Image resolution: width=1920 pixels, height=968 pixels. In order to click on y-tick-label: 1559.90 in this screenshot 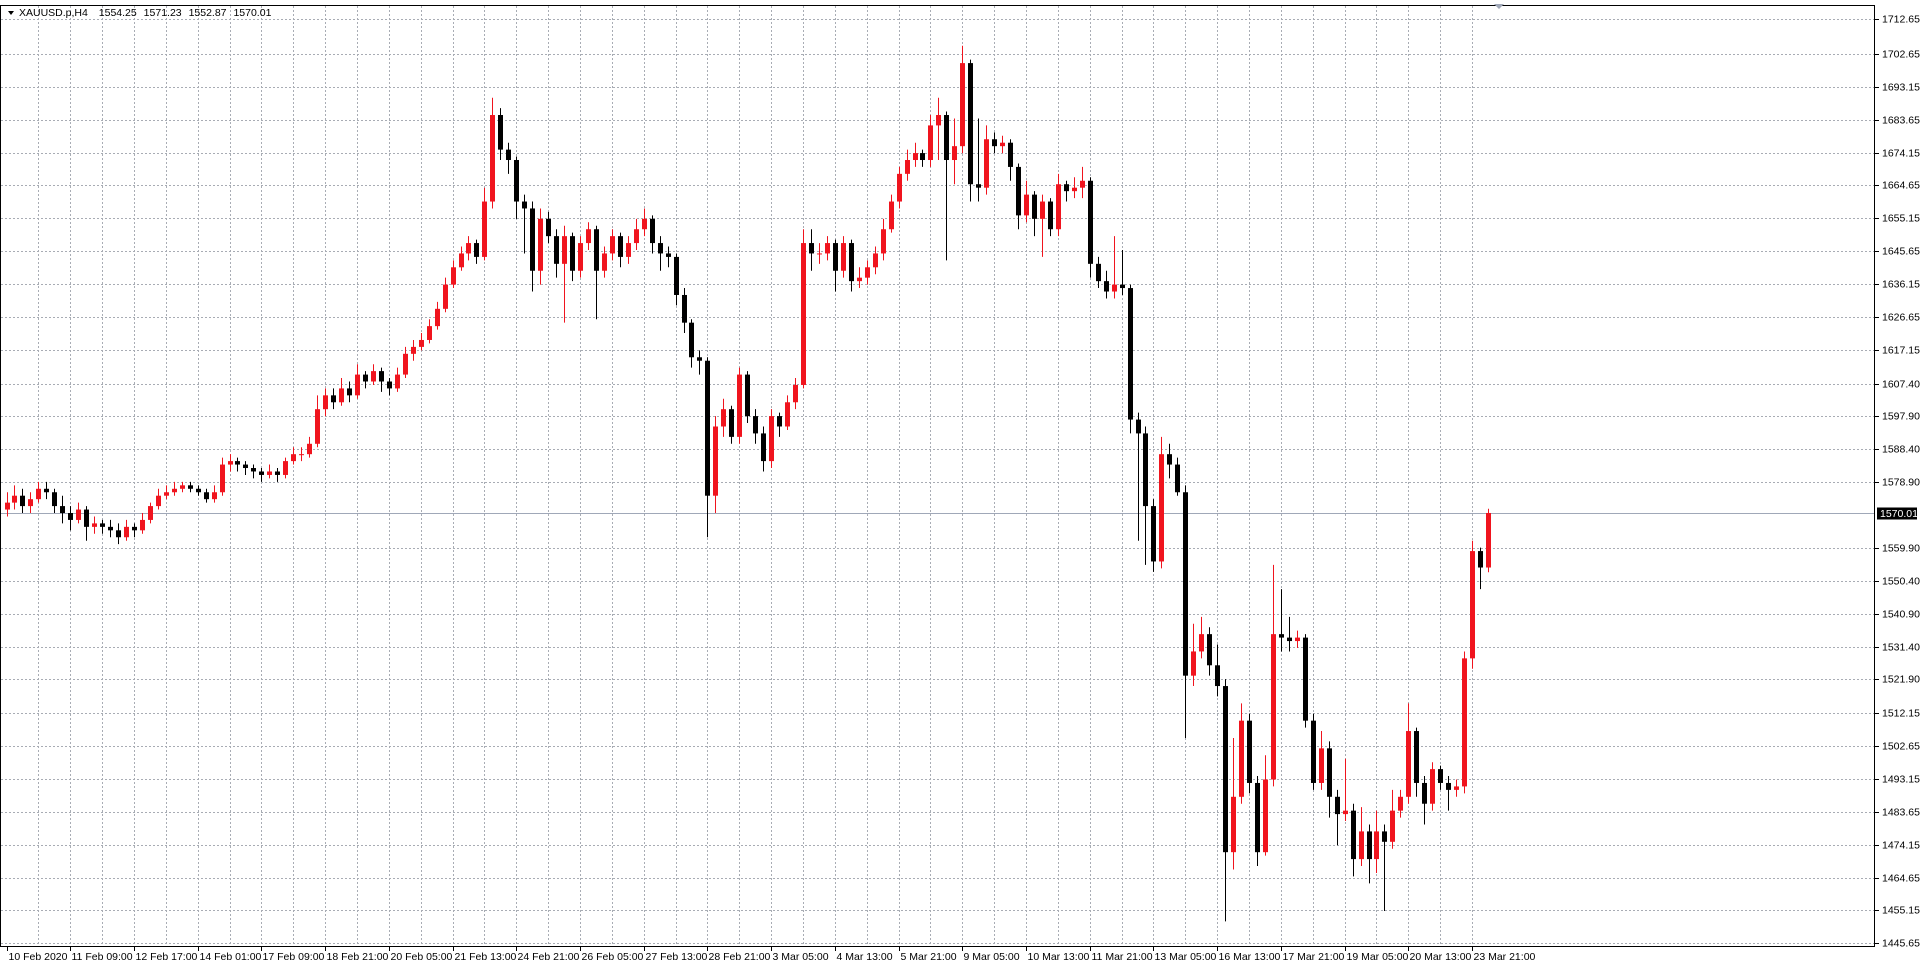, I will do `click(1901, 548)`.